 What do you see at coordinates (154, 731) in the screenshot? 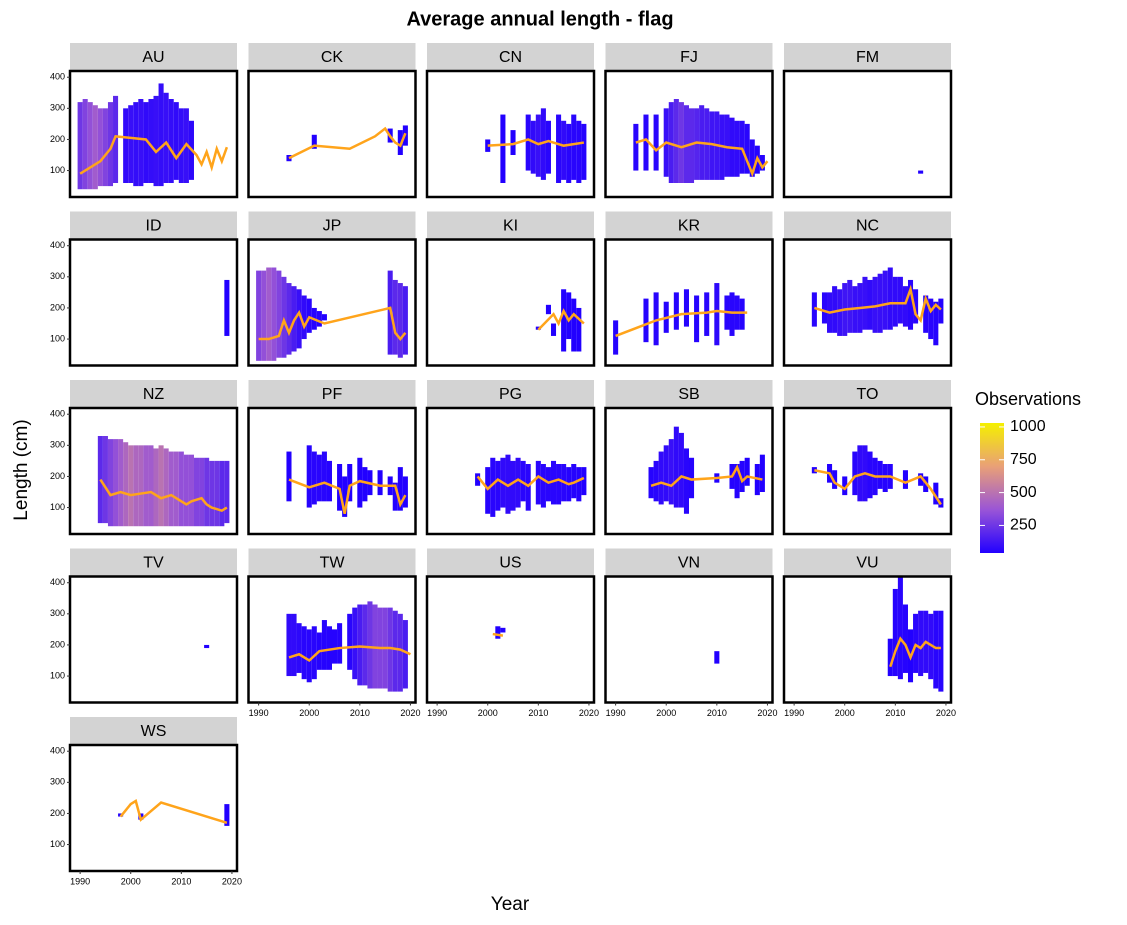
I see `strip-label: WS` at bounding box center [154, 731].